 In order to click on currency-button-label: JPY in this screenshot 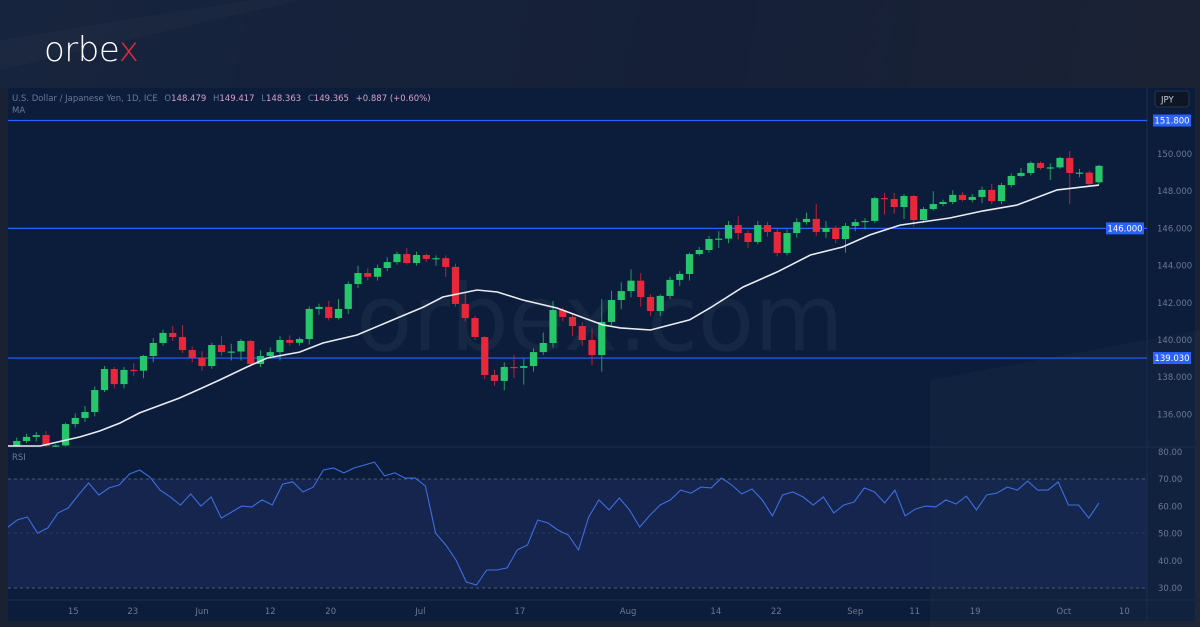, I will do `click(1167, 101)`.